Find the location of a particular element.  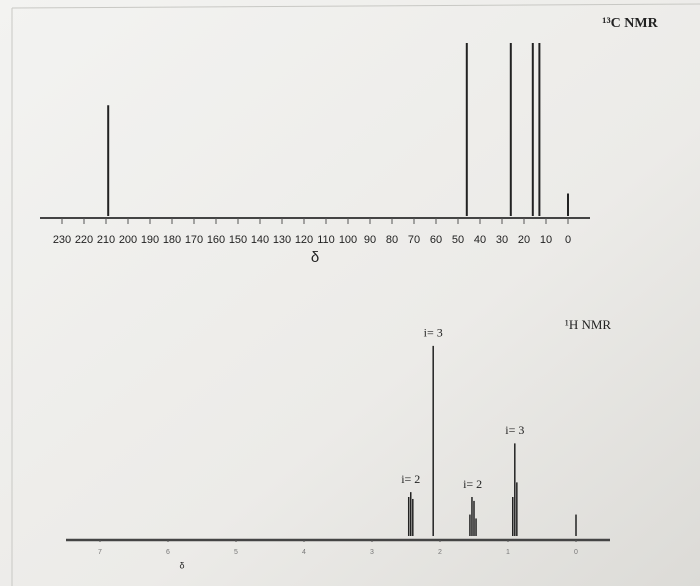

x-tick-label: 100 is located at coordinates (348, 240).